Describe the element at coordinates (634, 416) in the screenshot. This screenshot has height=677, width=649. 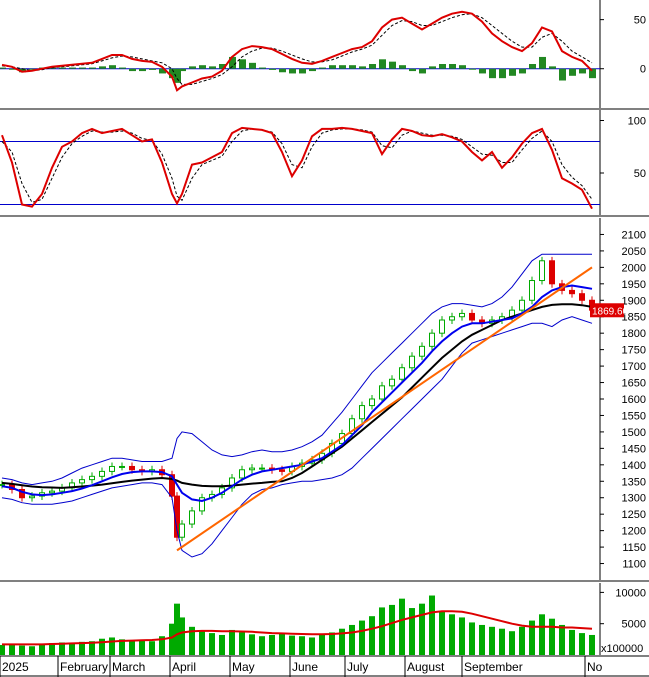
I see `price-tick-label: 1550` at that location.